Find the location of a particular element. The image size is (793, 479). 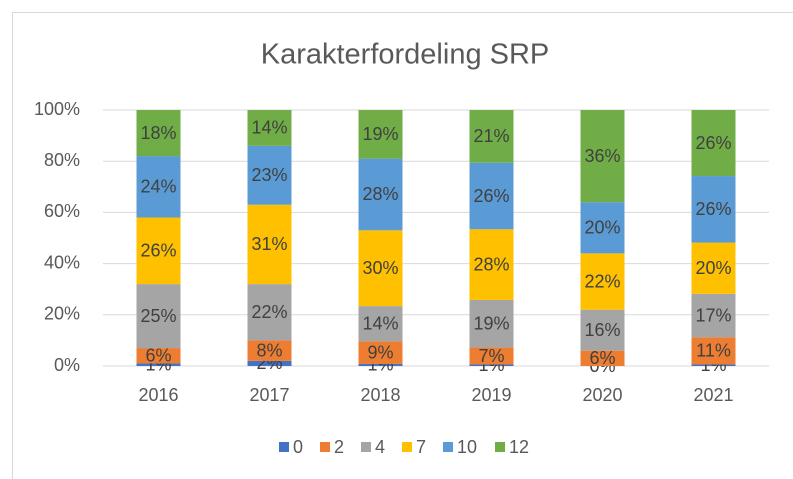

x-tick-label: 2016 is located at coordinates (158, 395).